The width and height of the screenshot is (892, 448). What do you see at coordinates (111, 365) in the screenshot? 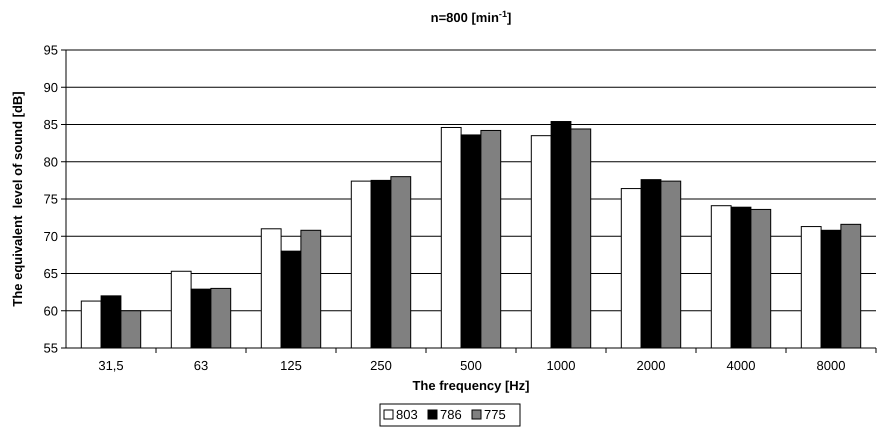
I see `x-tick-label: 31,5` at bounding box center [111, 365].